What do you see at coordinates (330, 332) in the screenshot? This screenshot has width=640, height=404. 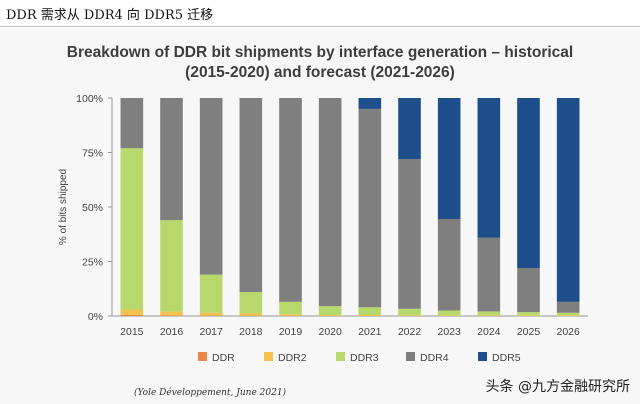 I see `x-tick-label: 2020` at bounding box center [330, 332].